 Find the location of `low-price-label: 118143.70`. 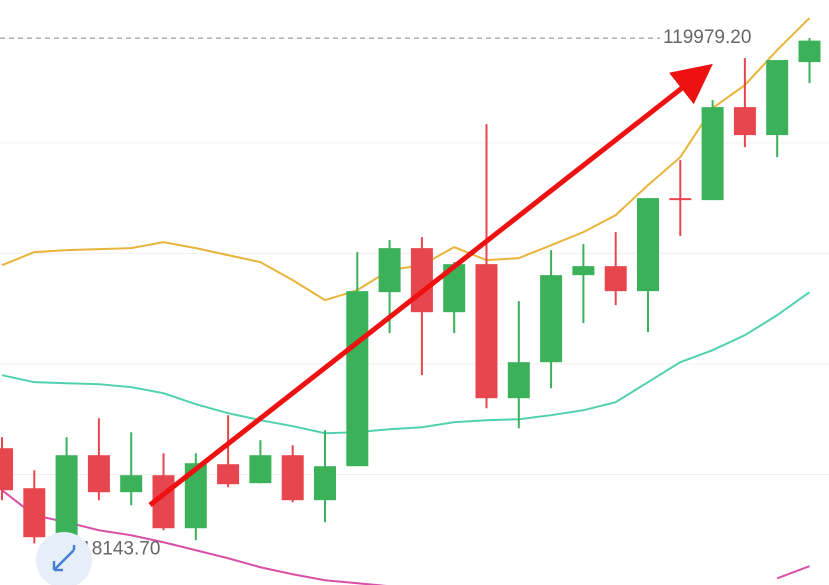

low-price-label: 118143.70 is located at coordinates (116, 548).